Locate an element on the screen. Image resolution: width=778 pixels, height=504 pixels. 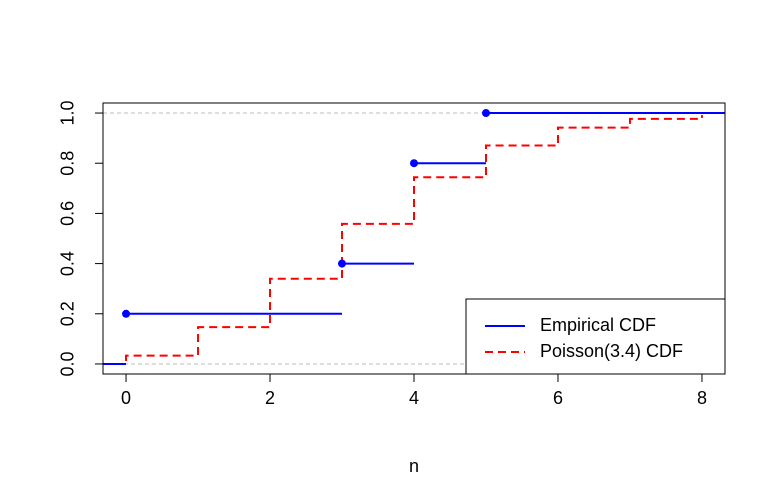
x-tick-label: 6 is located at coordinates (558, 398).